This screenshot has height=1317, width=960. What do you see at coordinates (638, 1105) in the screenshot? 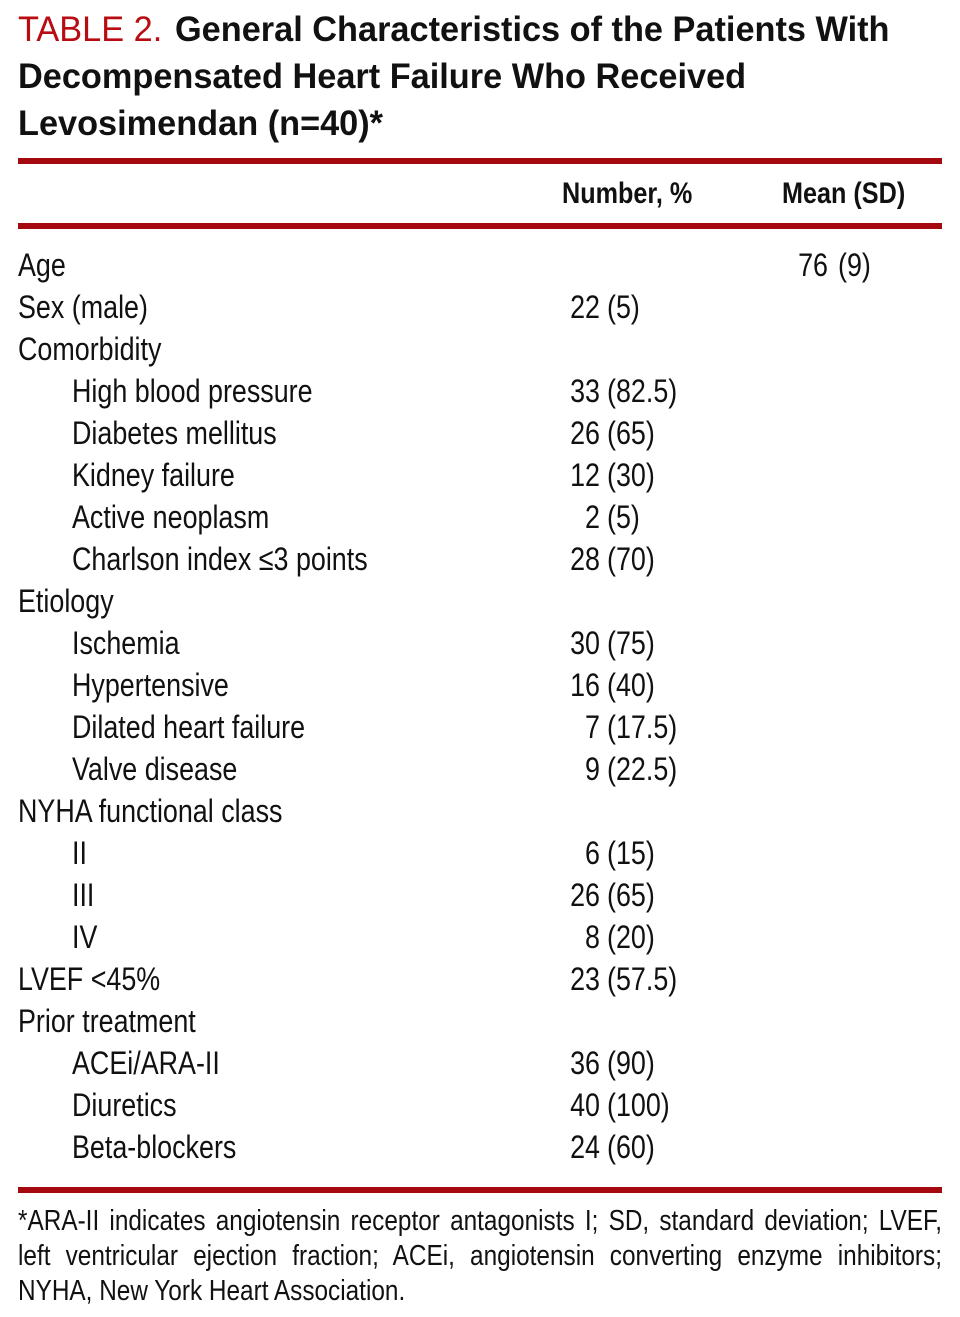
I see `row-number-percent: (100)` at bounding box center [638, 1105].